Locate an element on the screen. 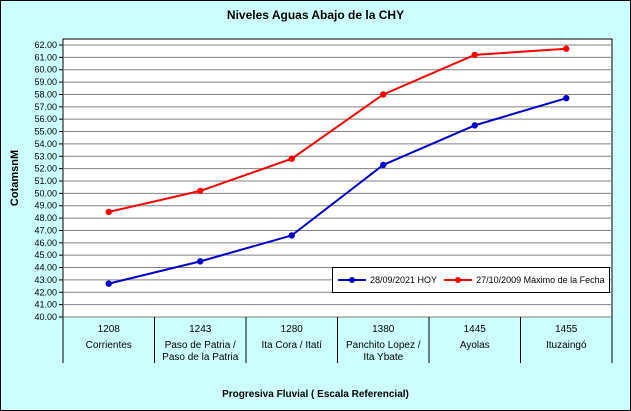  y-tick-label: 61.00 is located at coordinates (45, 57).